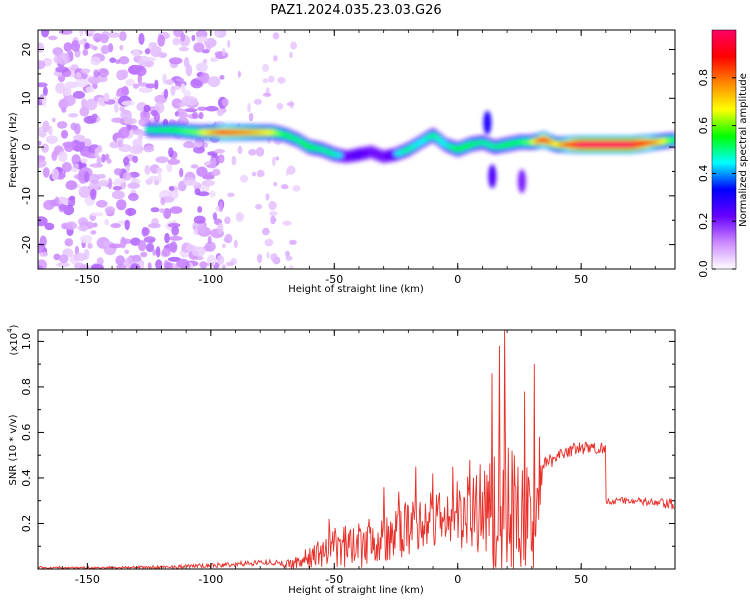 This screenshot has width=750, height=600. I want to click on y-tick-label: 0.6, so click(26, 433).